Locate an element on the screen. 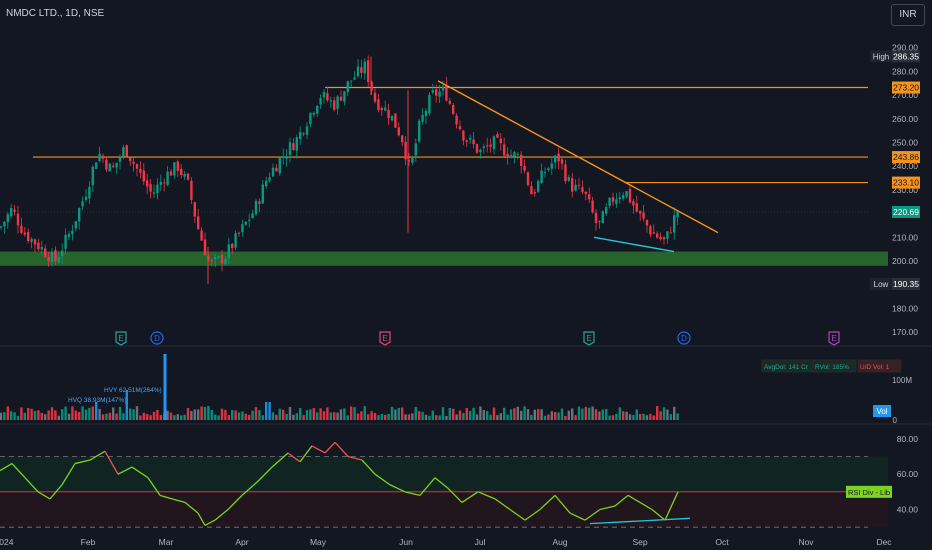  x-tick-label: Mar is located at coordinates (166, 542).